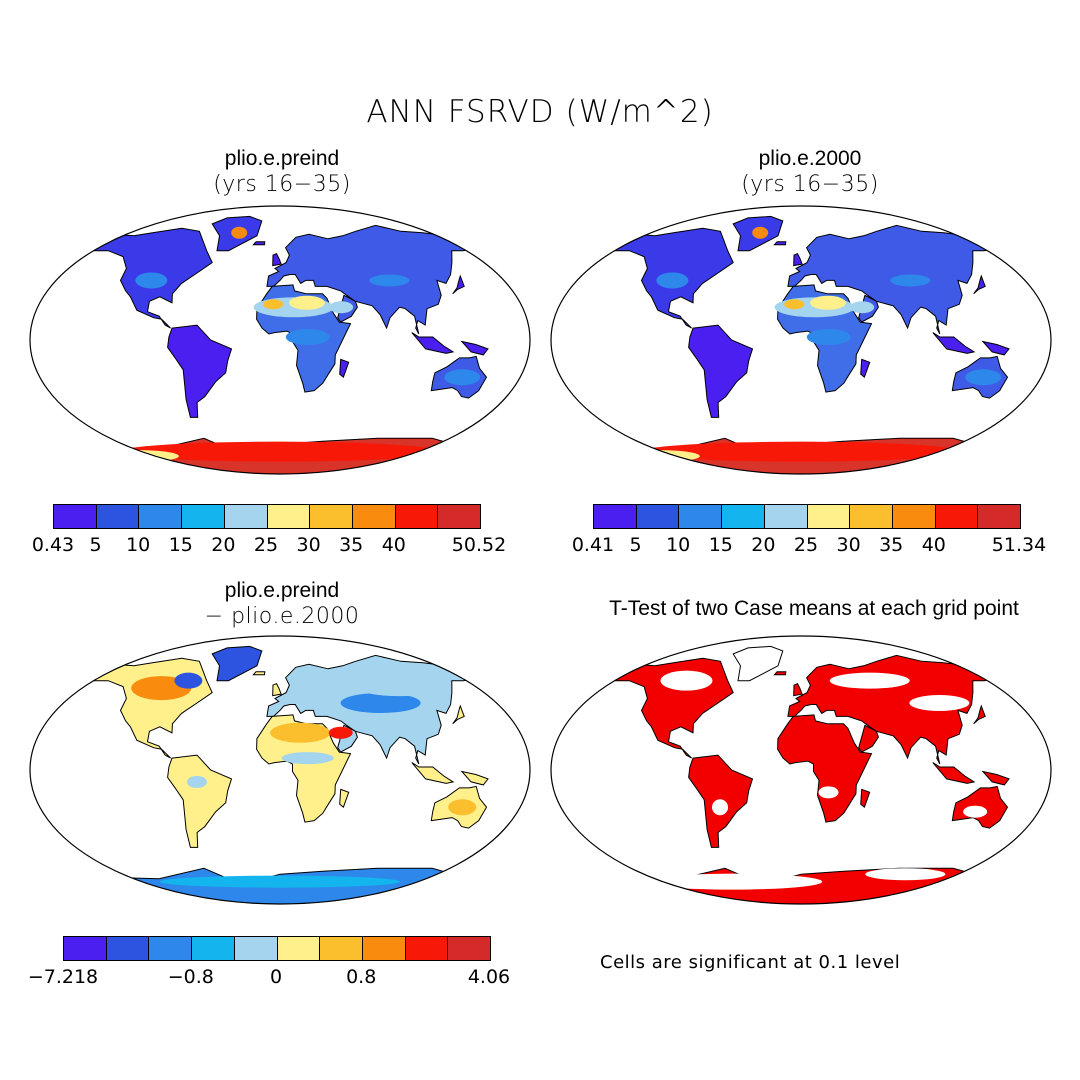  Describe the element at coordinates (151, 708) in the screenshot. I see `landmass-northAmerica` at that location.